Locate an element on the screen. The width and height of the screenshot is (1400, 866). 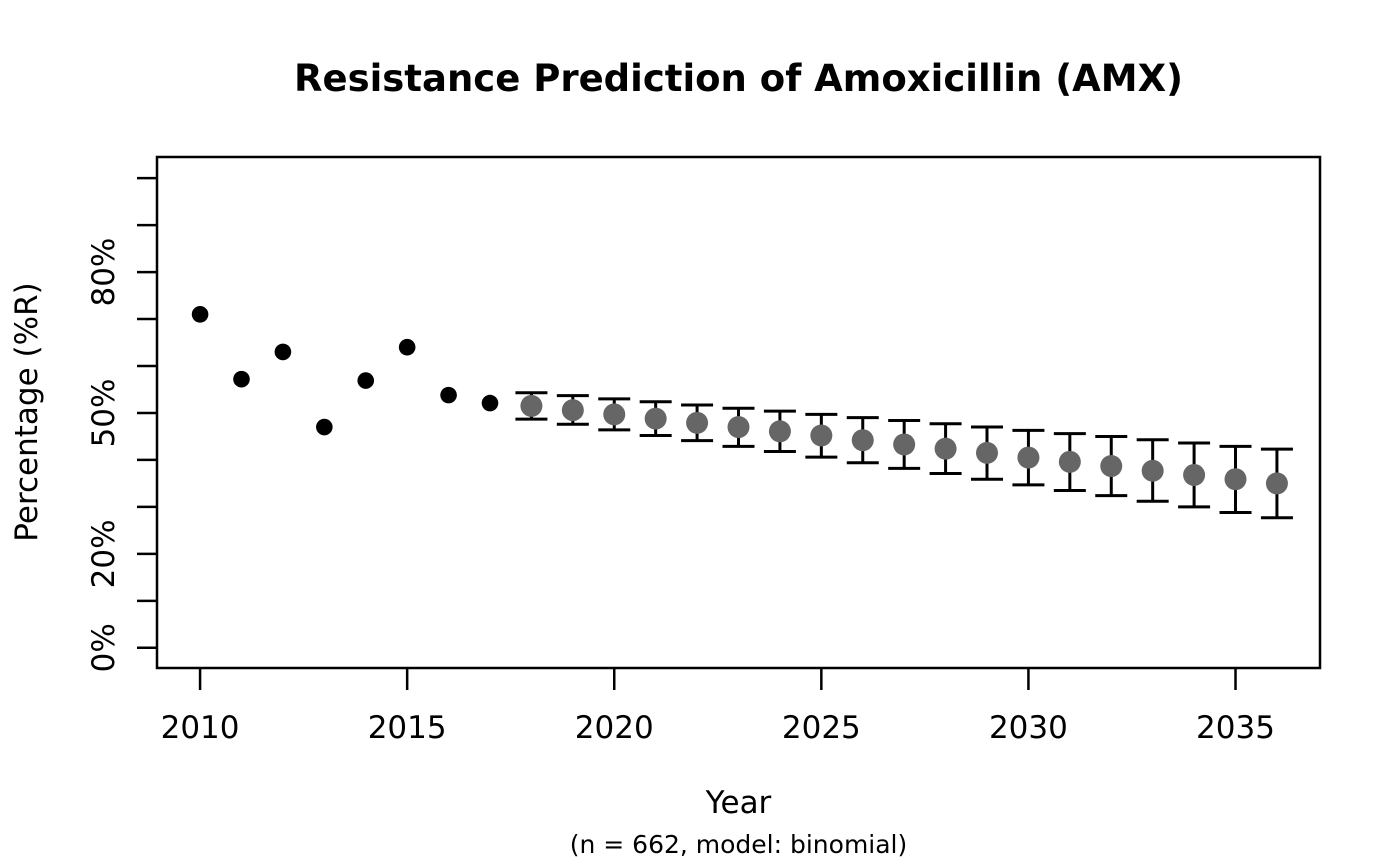
x-tick-label: 2030 is located at coordinates (1028, 728).